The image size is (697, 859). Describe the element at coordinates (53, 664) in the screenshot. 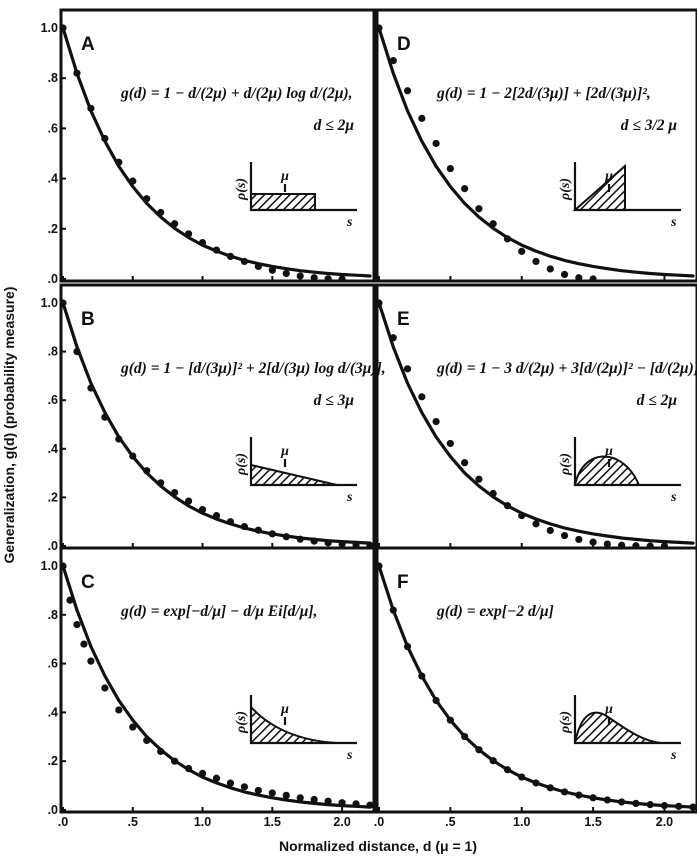

I see `y-tick-label: .6` at that location.